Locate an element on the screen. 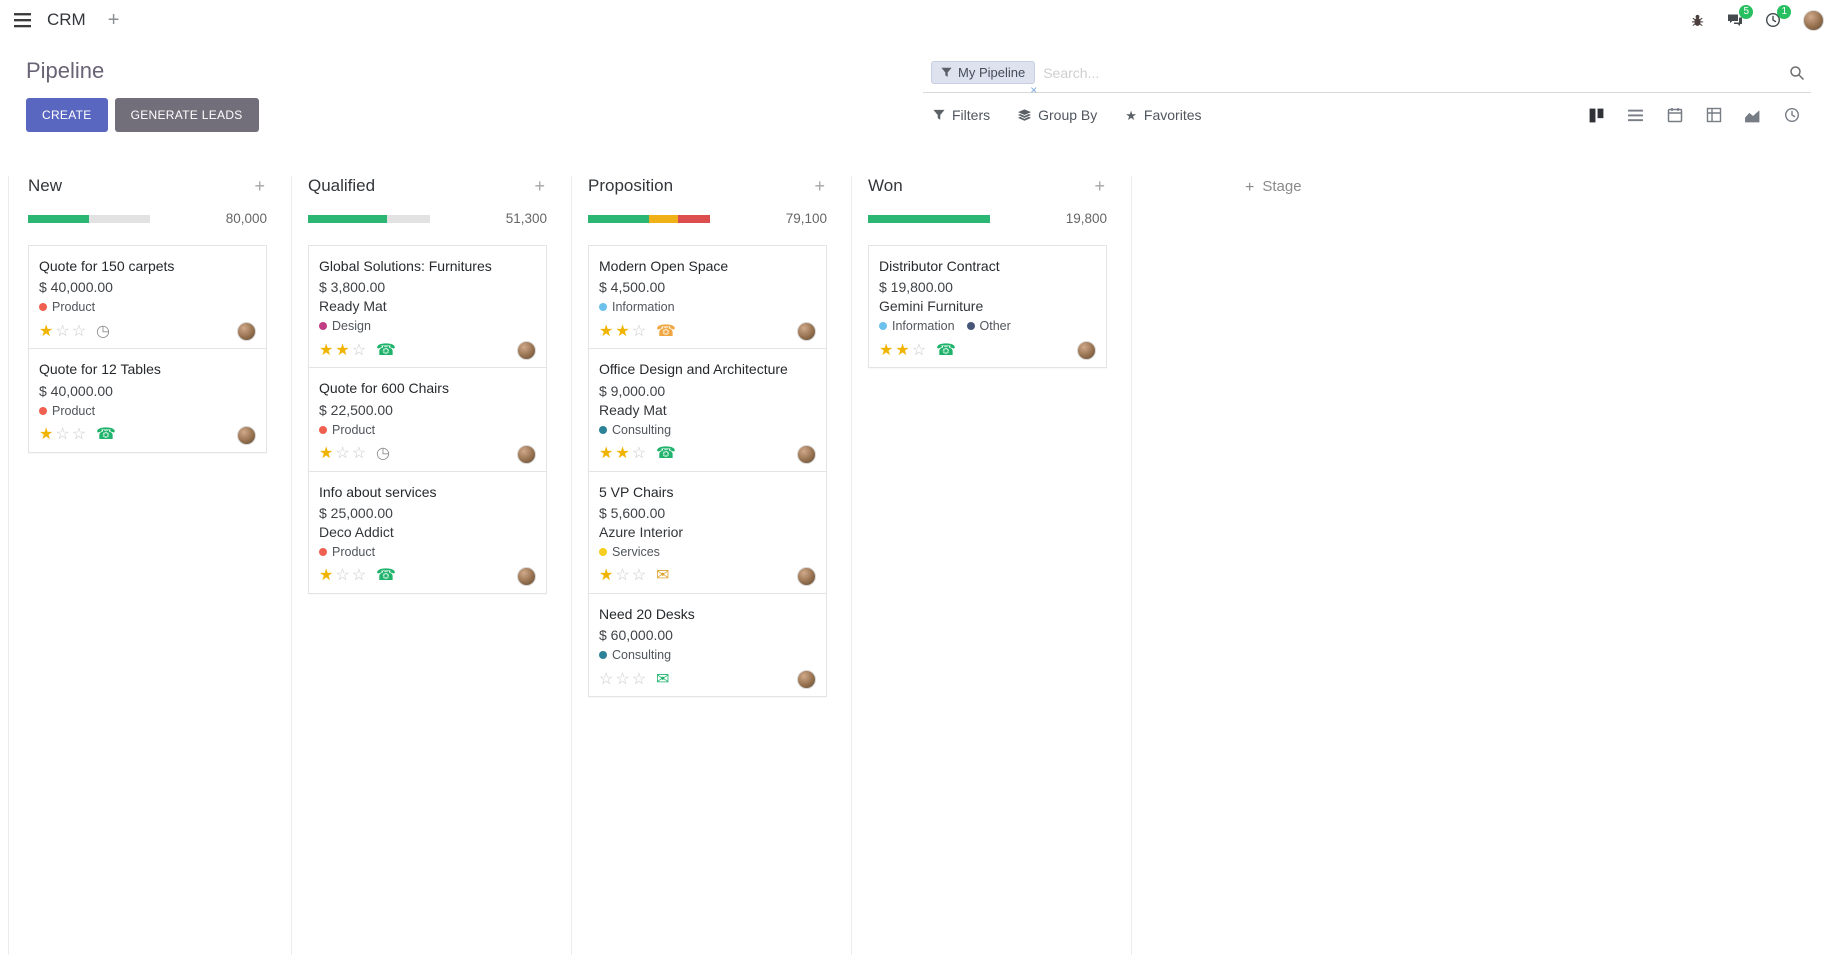 Image resolution: width=1838 pixels, height=955 pixels. search-icon is located at coordinates (1797, 73).